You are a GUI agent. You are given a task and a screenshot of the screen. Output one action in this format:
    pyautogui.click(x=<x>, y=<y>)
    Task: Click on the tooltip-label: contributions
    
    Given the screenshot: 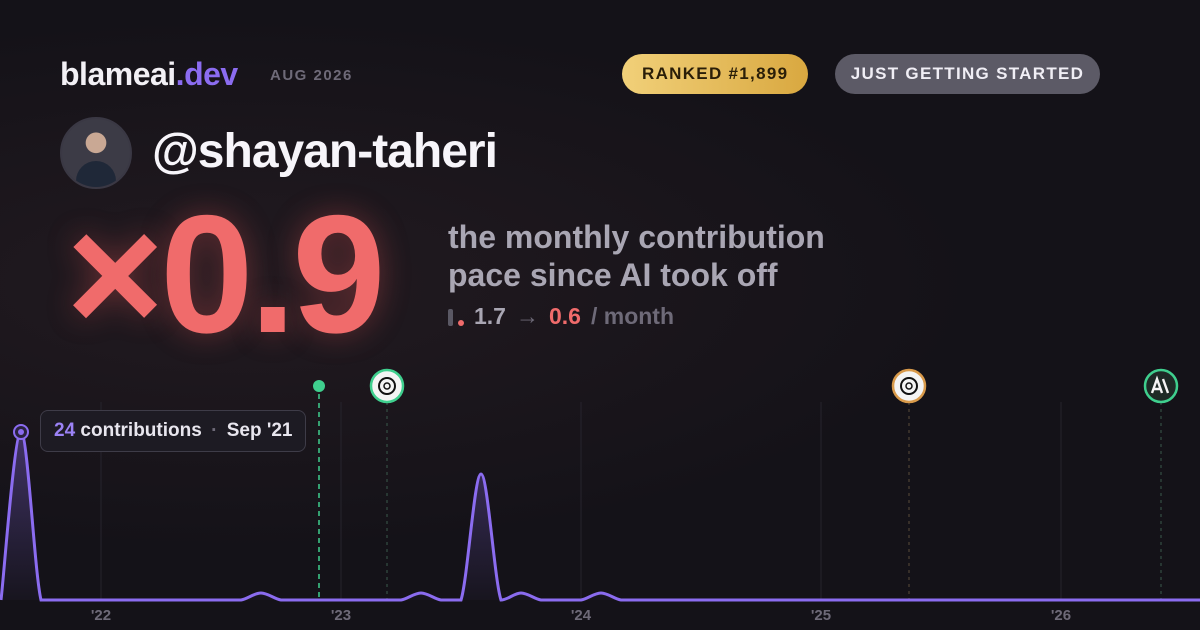 What is the action you would take?
    pyautogui.click(x=141, y=430)
    